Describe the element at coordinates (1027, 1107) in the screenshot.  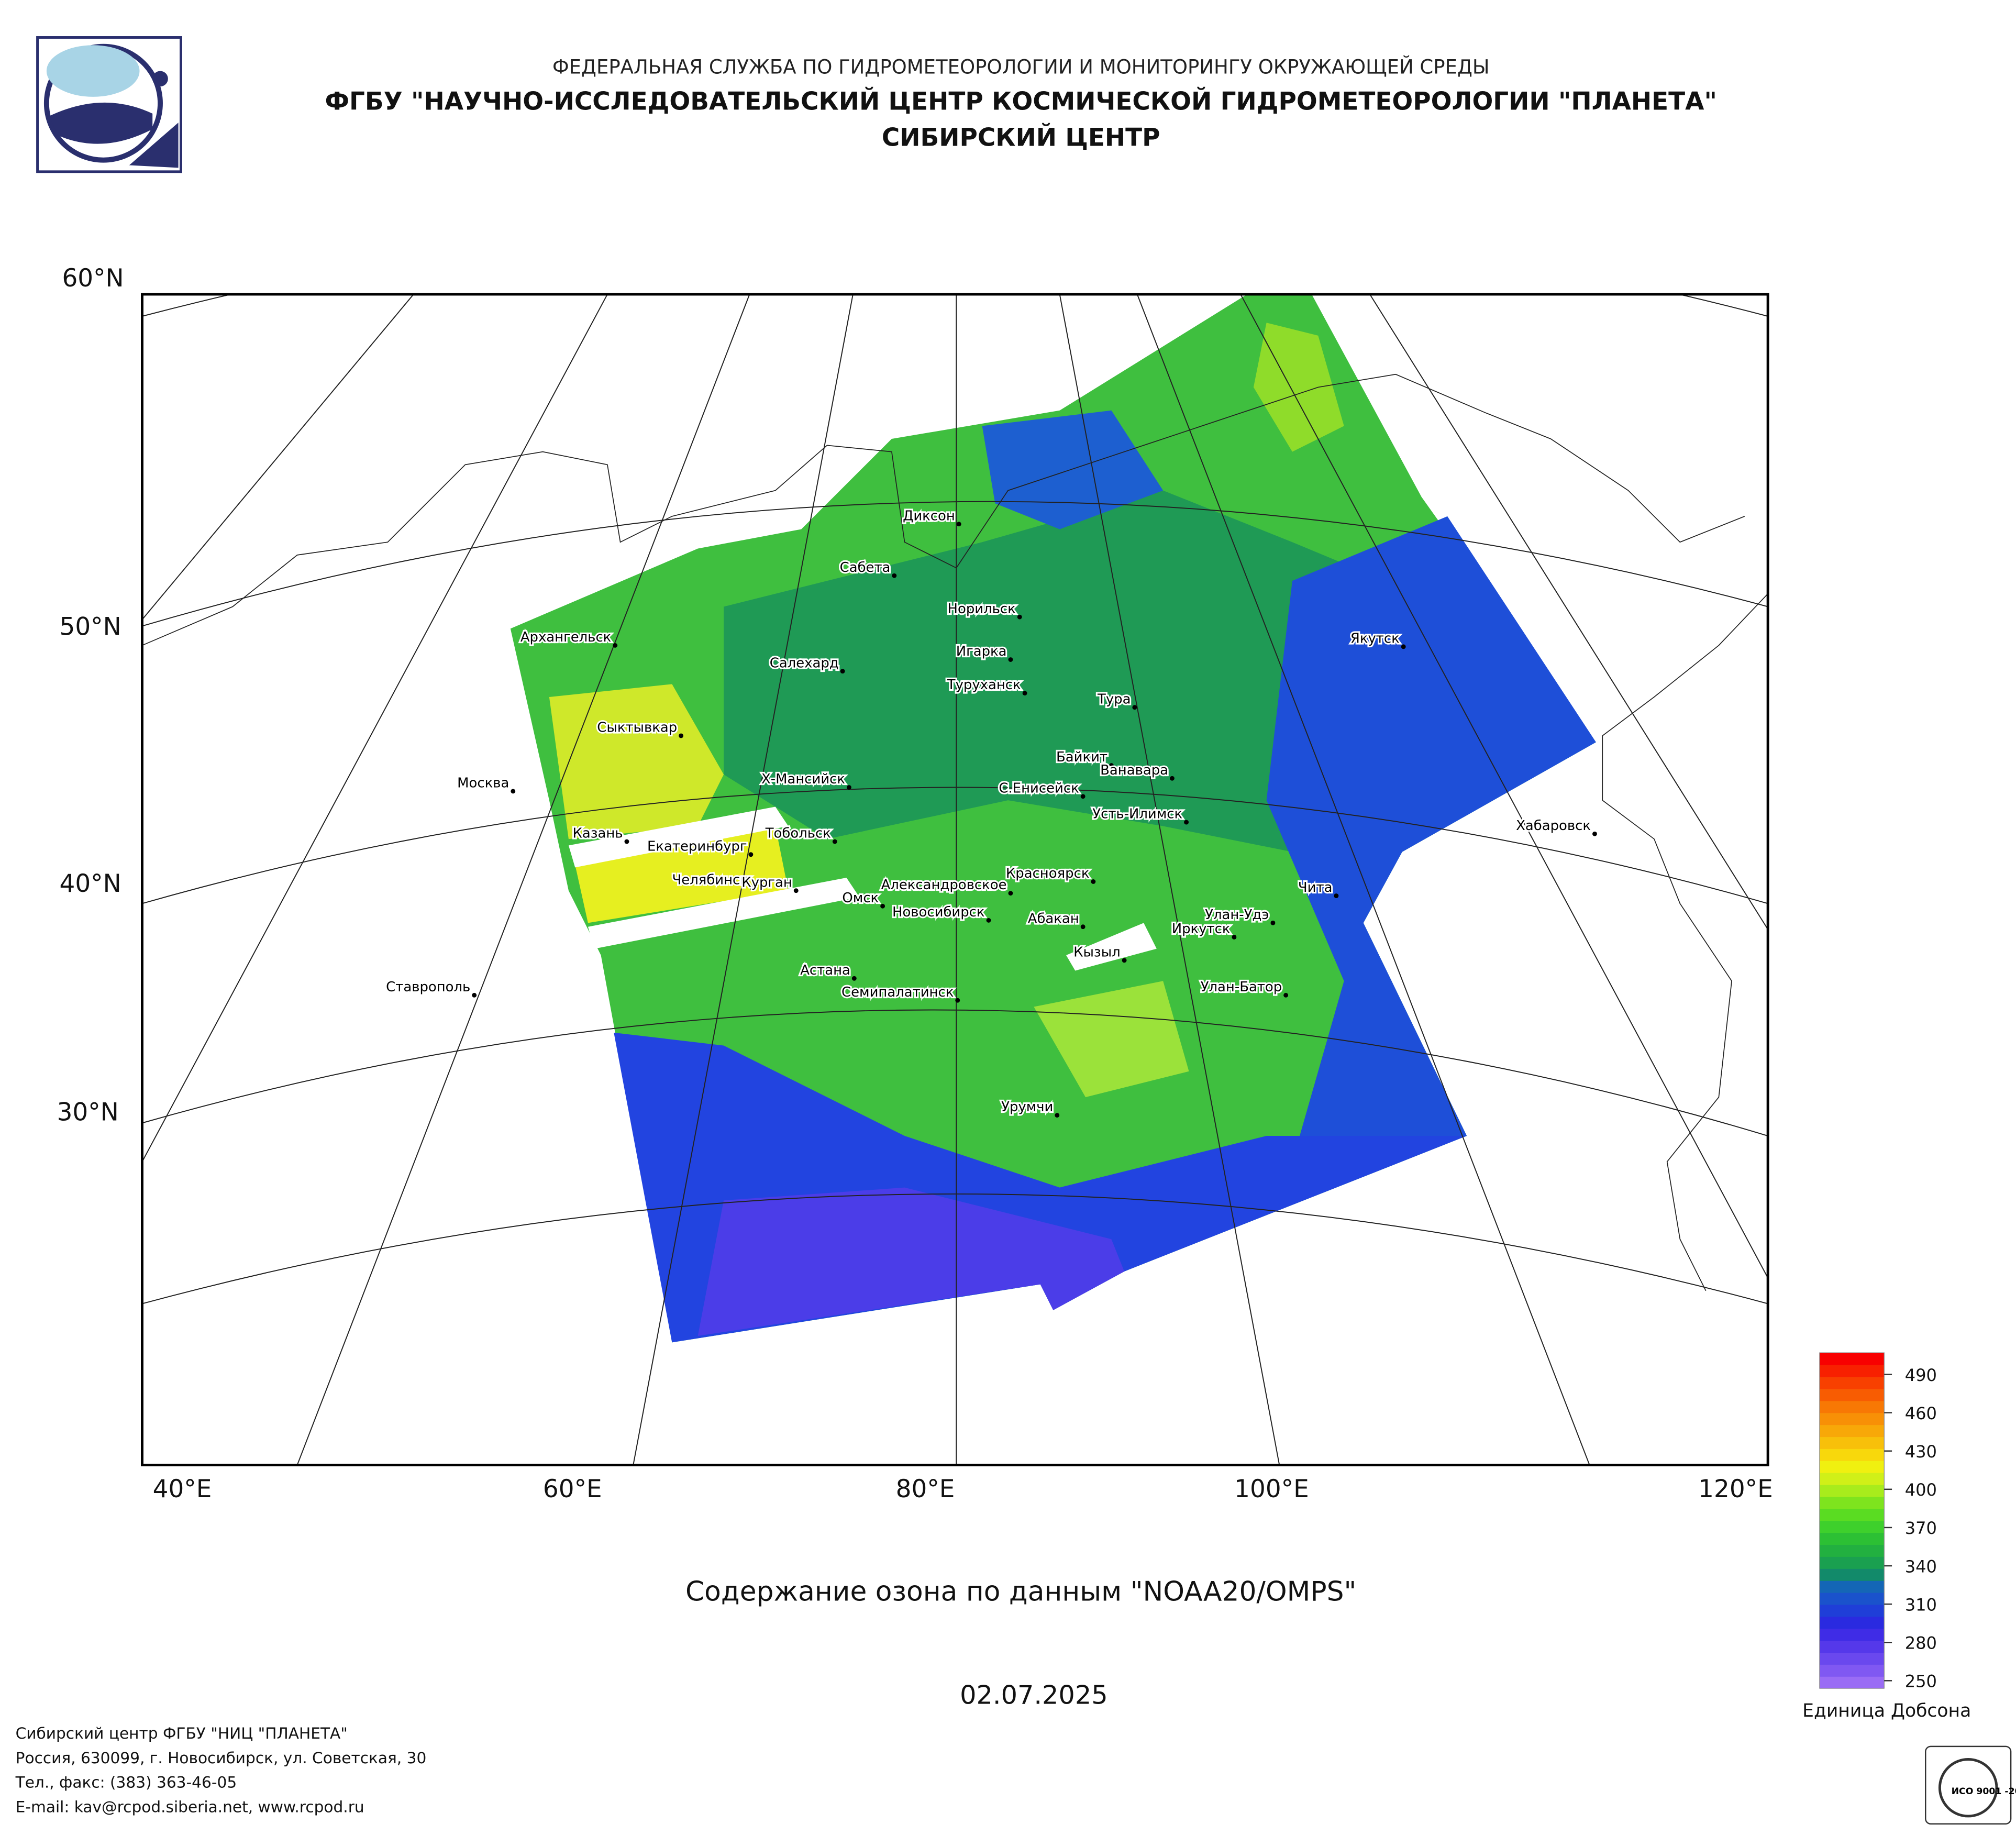
I see `city-label: Урумчи` at that location.